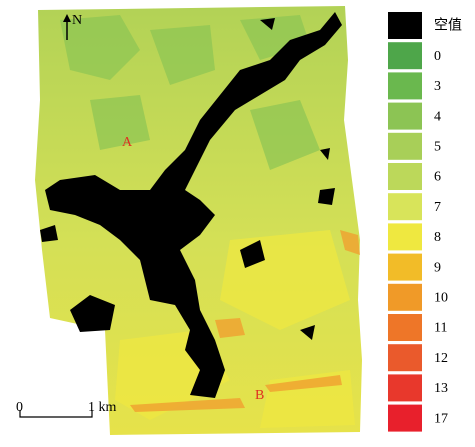 This screenshot has height=447, width=475. What do you see at coordinates (56, 414) in the screenshot?
I see `scale-line` at bounding box center [56, 414].